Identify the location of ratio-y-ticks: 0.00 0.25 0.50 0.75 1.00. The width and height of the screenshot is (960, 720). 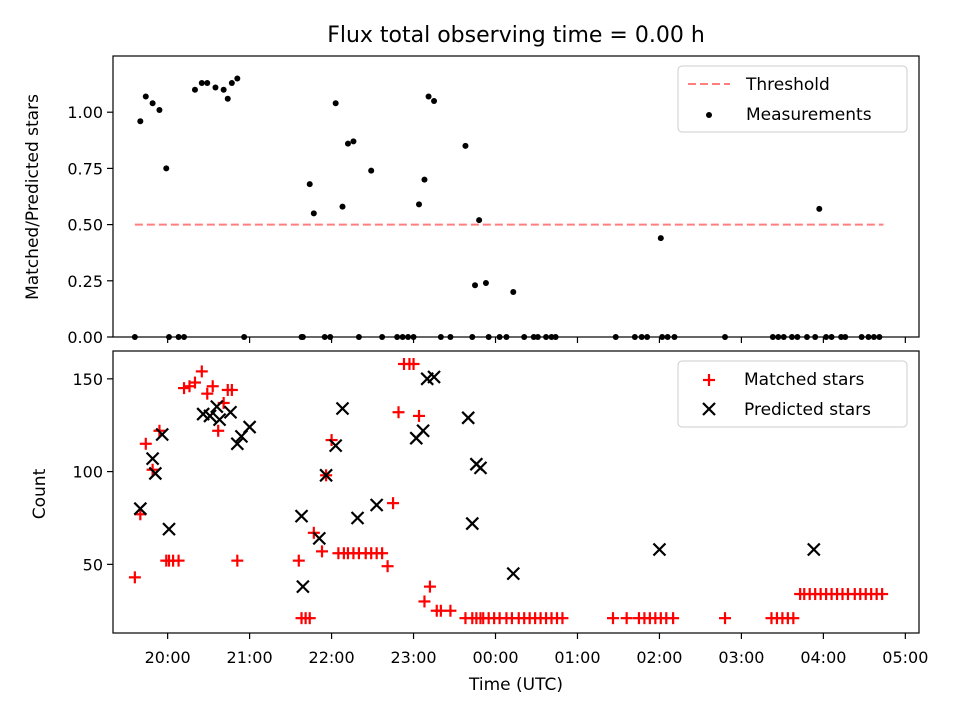
(90, 225).